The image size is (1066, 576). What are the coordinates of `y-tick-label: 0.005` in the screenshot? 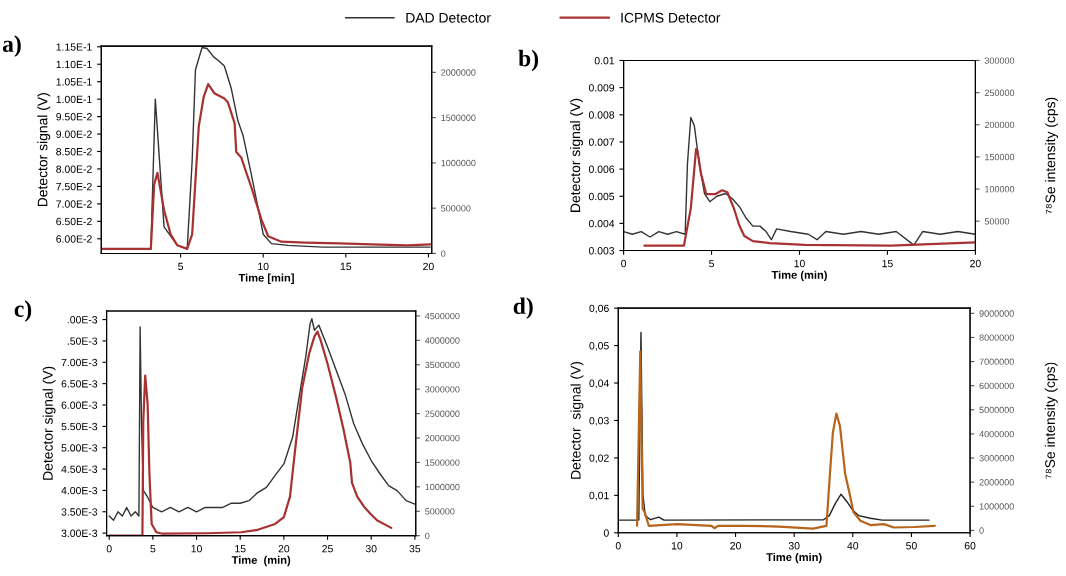 It's located at (601, 196).